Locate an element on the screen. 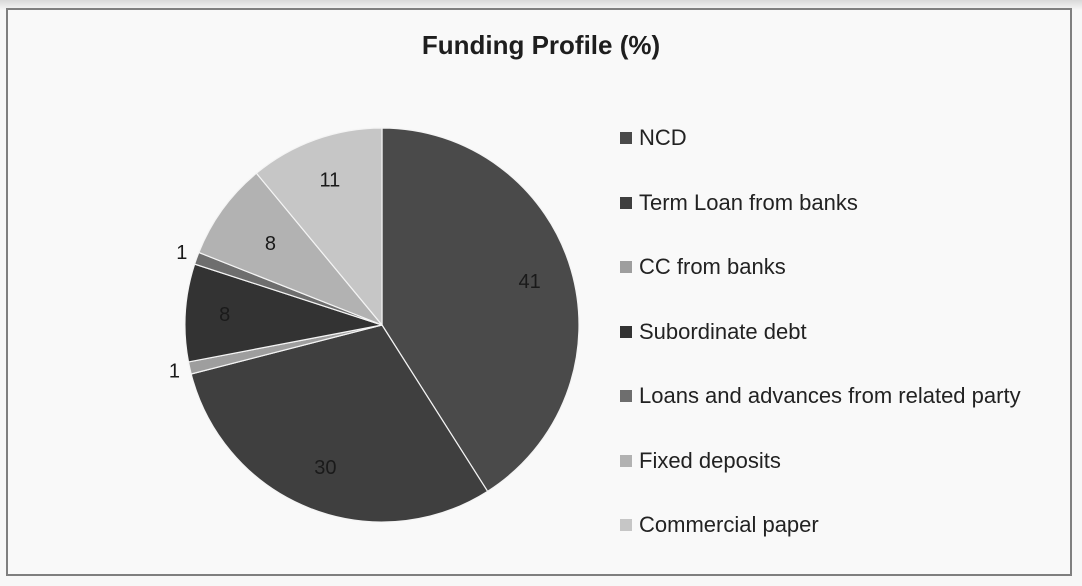 This screenshot has height=586, width=1082. data-label-cc-from-banks: 1 is located at coordinates (174, 371).